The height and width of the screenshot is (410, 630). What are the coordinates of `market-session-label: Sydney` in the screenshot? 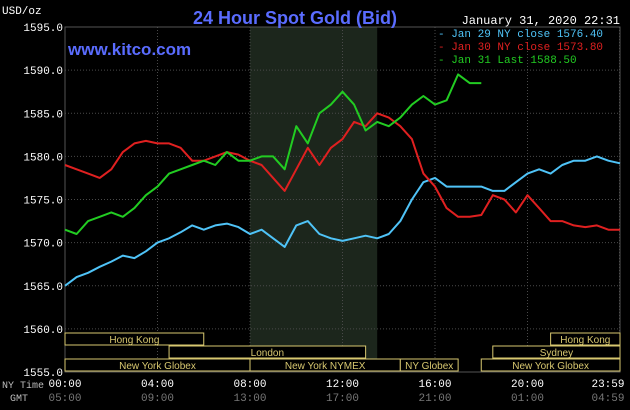 It's located at (556, 353).